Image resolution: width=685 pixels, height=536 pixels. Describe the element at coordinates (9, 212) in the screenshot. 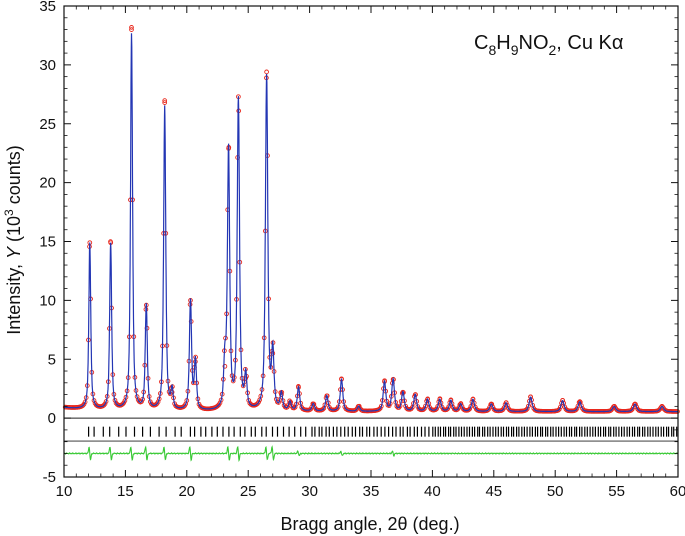

I see `y-axis-label-exponent: 3` at that location.